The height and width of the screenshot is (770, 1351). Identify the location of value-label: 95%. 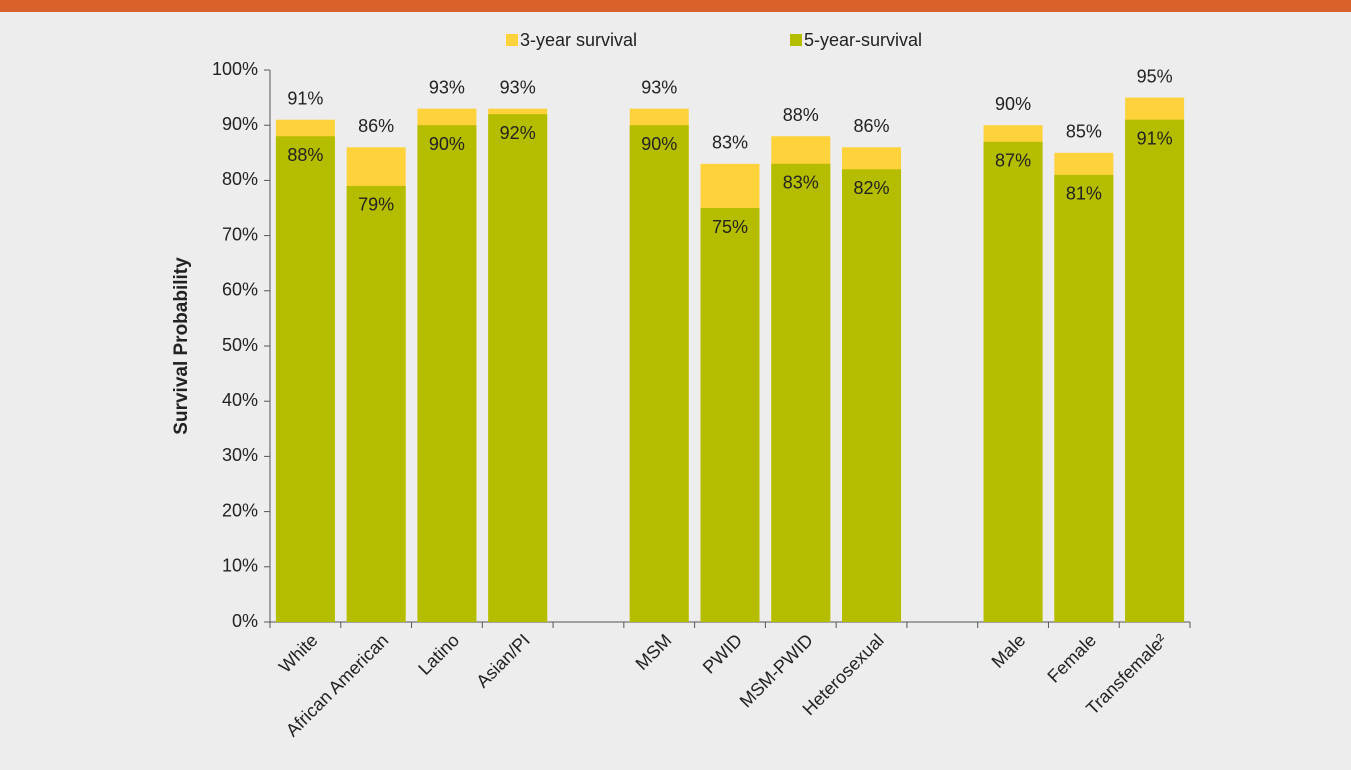
(1155, 76).